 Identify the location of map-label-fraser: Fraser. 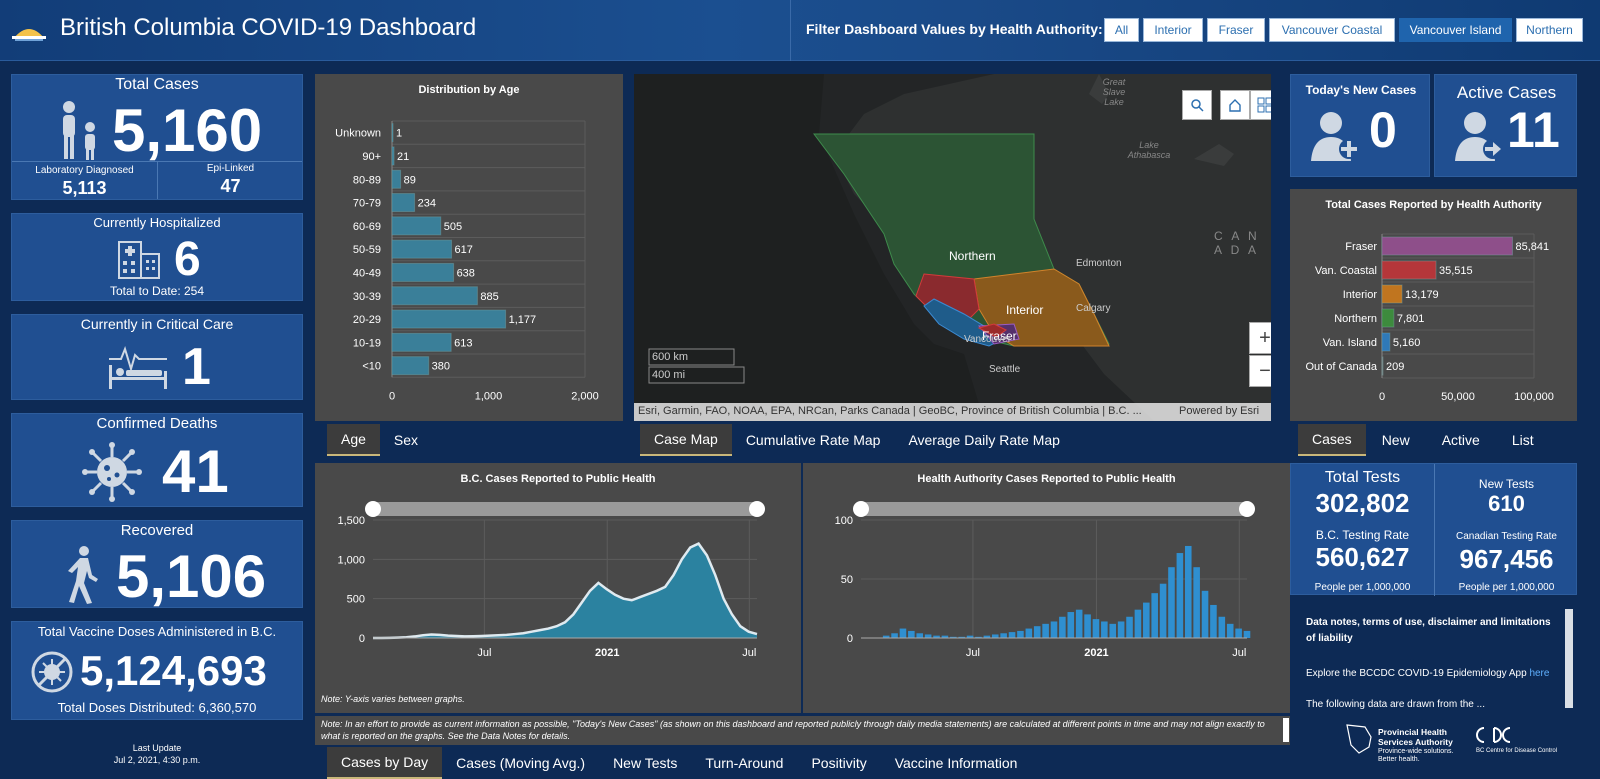
(999, 336).